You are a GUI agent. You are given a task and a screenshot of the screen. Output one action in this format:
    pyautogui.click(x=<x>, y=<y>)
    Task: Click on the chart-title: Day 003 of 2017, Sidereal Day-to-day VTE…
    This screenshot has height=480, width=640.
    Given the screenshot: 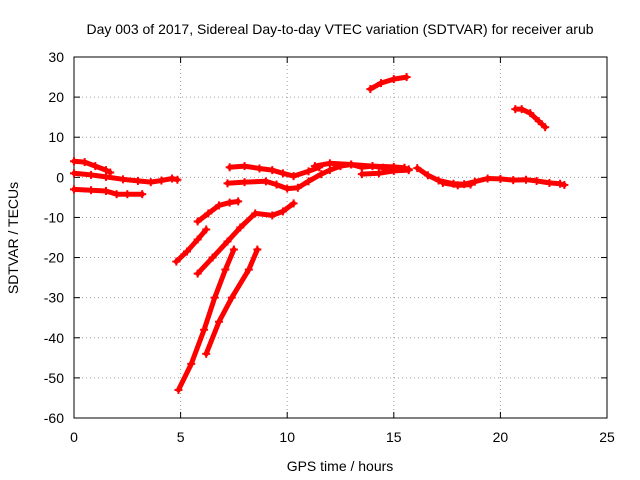 What is the action you would take?
    pyautogui.click(x=339, y=29)
    